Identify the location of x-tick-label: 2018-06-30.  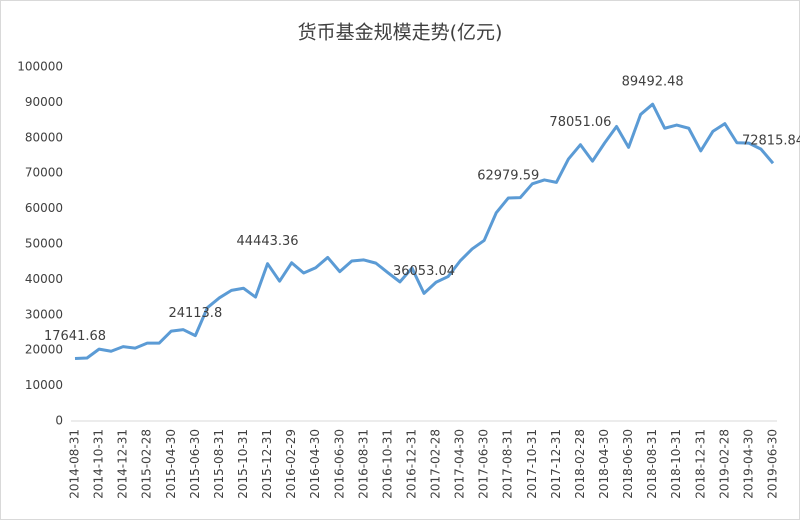
(628, 464).